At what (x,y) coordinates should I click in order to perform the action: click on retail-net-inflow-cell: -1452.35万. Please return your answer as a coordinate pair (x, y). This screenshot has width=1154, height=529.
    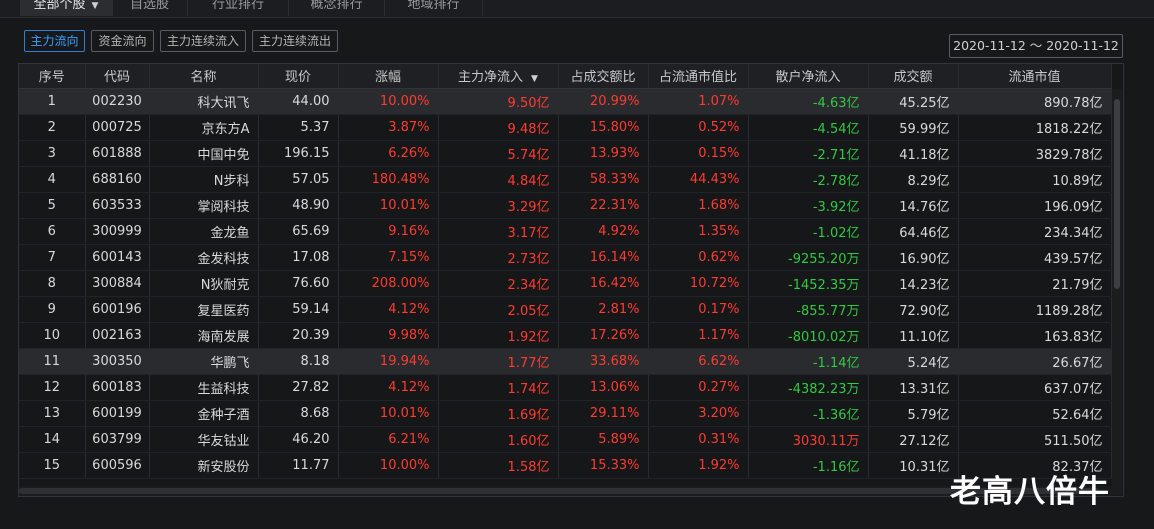
    Looking at the image, I should click on (808, 283).